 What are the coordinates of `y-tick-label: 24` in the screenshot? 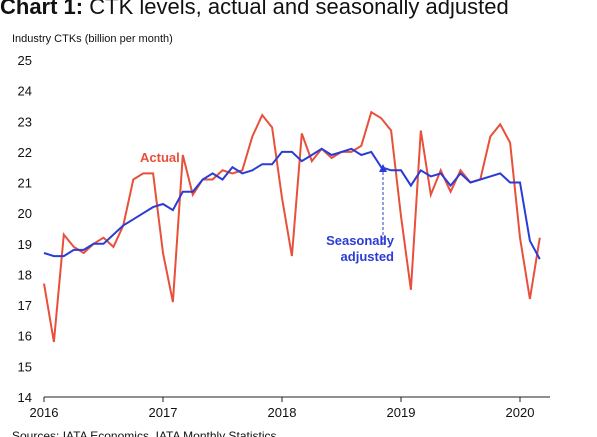 It's located at (25, 91).